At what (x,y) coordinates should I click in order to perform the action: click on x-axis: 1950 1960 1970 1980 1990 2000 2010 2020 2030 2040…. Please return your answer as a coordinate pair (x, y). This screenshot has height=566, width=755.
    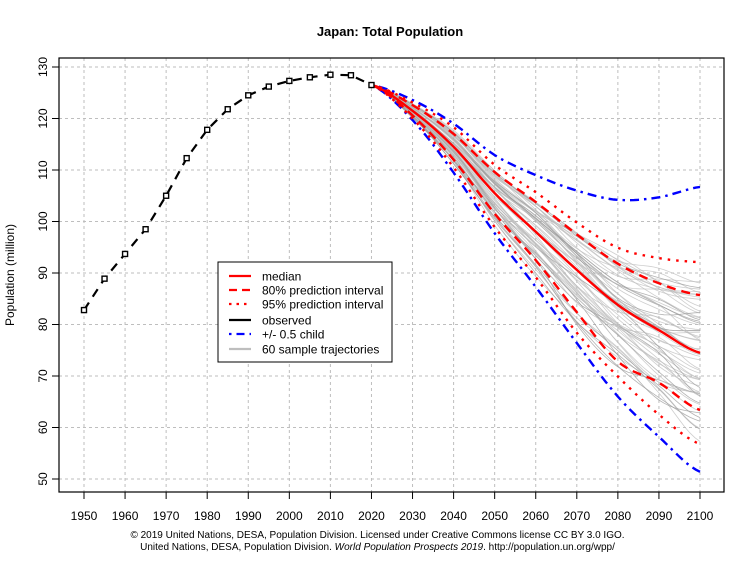
    Looking at the image, I should click on (392, 507).